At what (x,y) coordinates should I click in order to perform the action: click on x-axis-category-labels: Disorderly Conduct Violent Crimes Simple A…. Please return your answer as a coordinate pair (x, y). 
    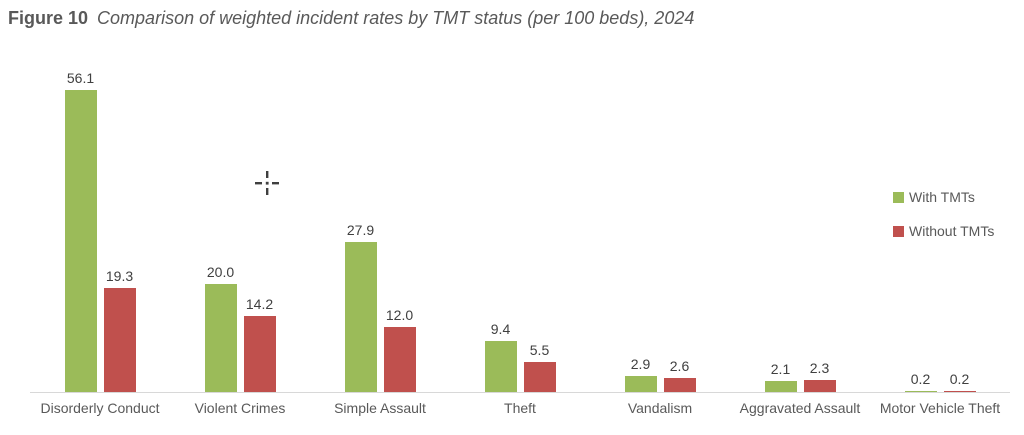
    Looking at the image, I should click on (520, 408).